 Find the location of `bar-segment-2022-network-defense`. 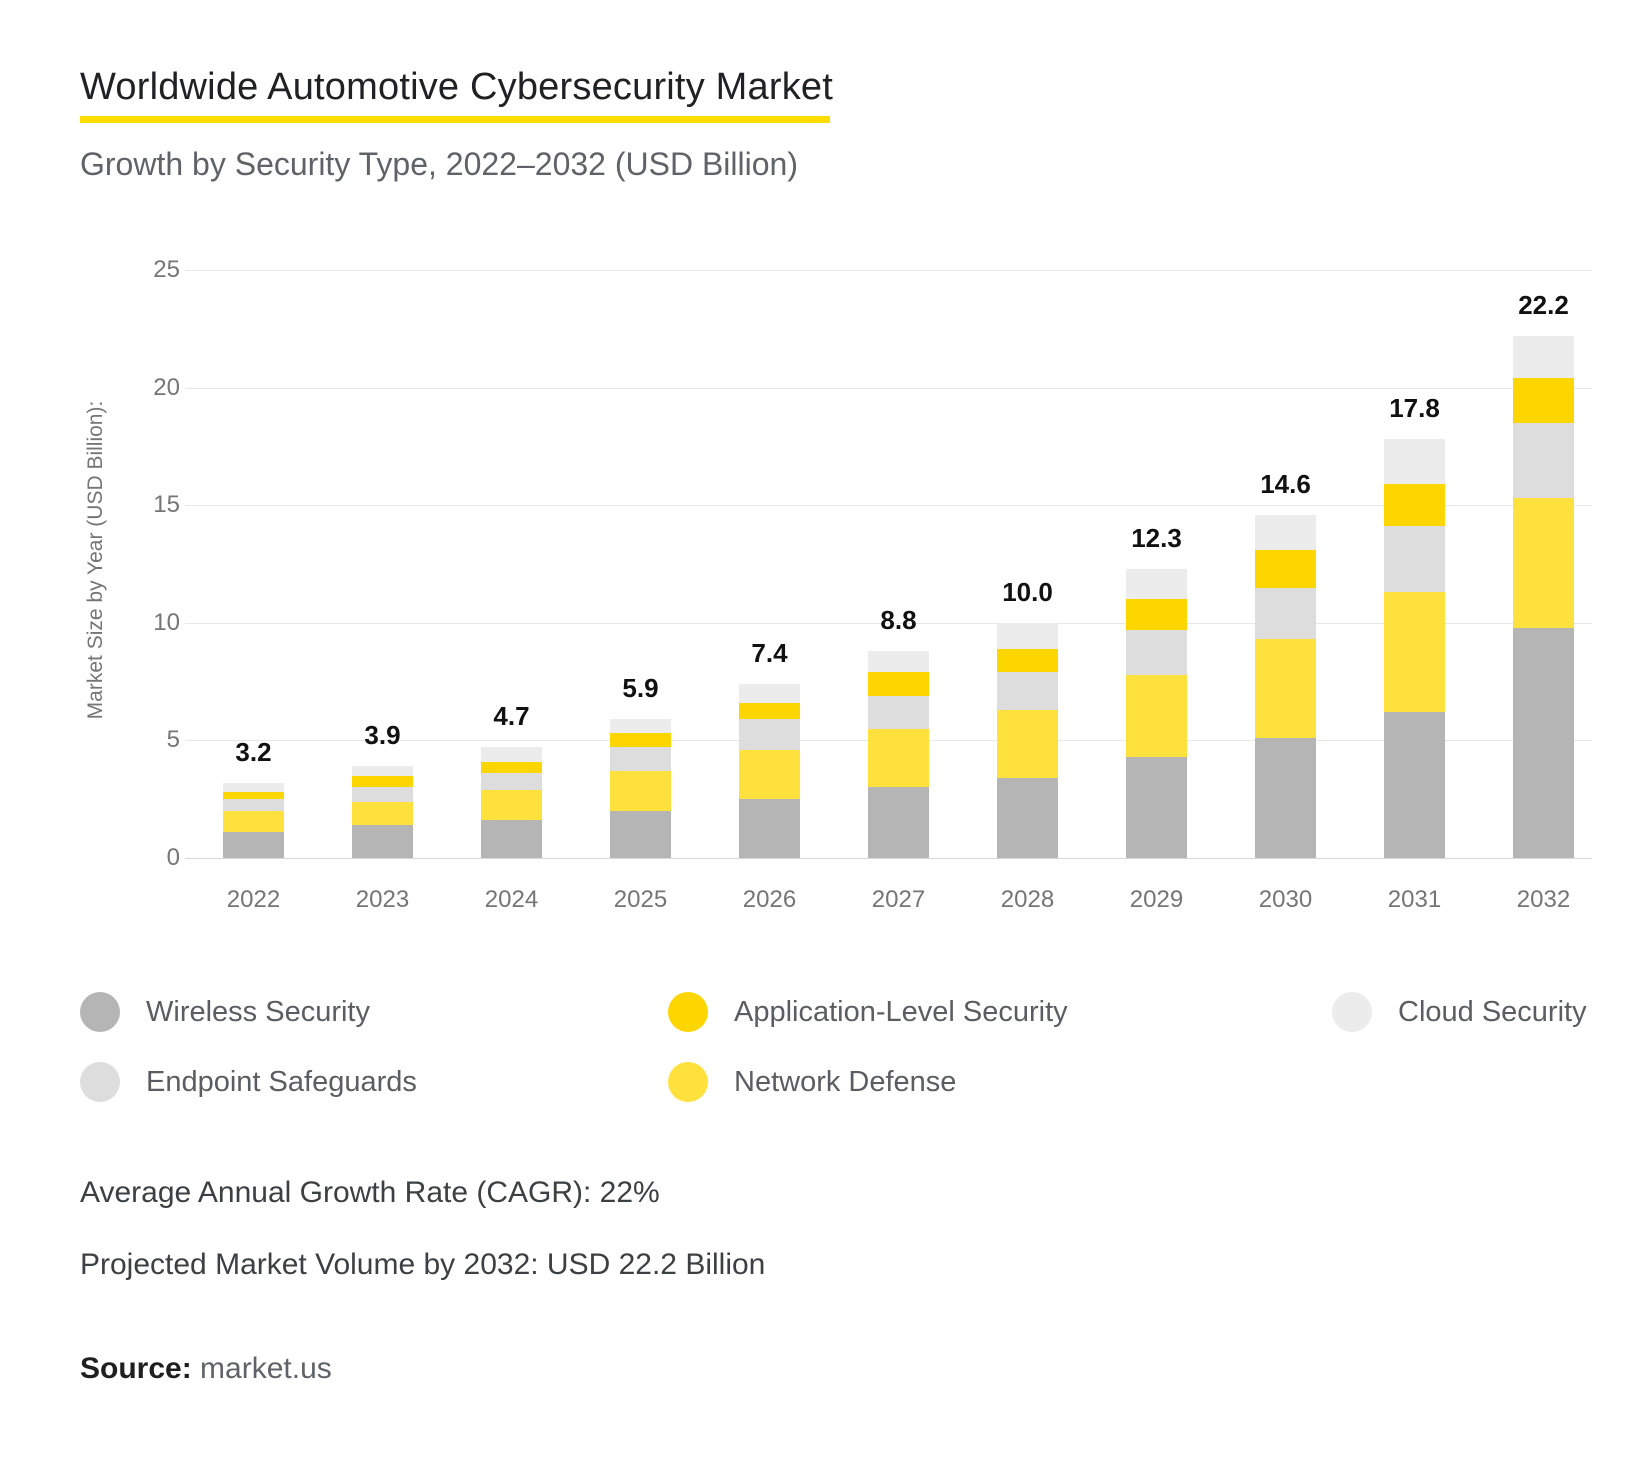

bar-segment-2022-network-defense is located at coordinates (253, 821).